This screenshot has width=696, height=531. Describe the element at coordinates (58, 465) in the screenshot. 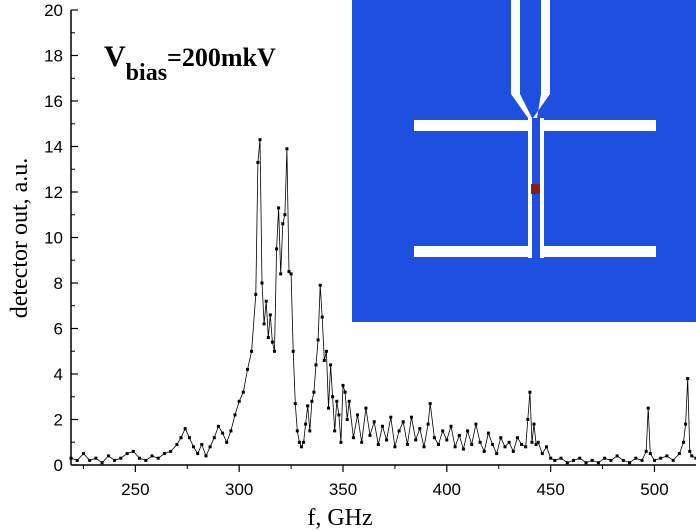

I see `y-tick-label: 0` at that location.